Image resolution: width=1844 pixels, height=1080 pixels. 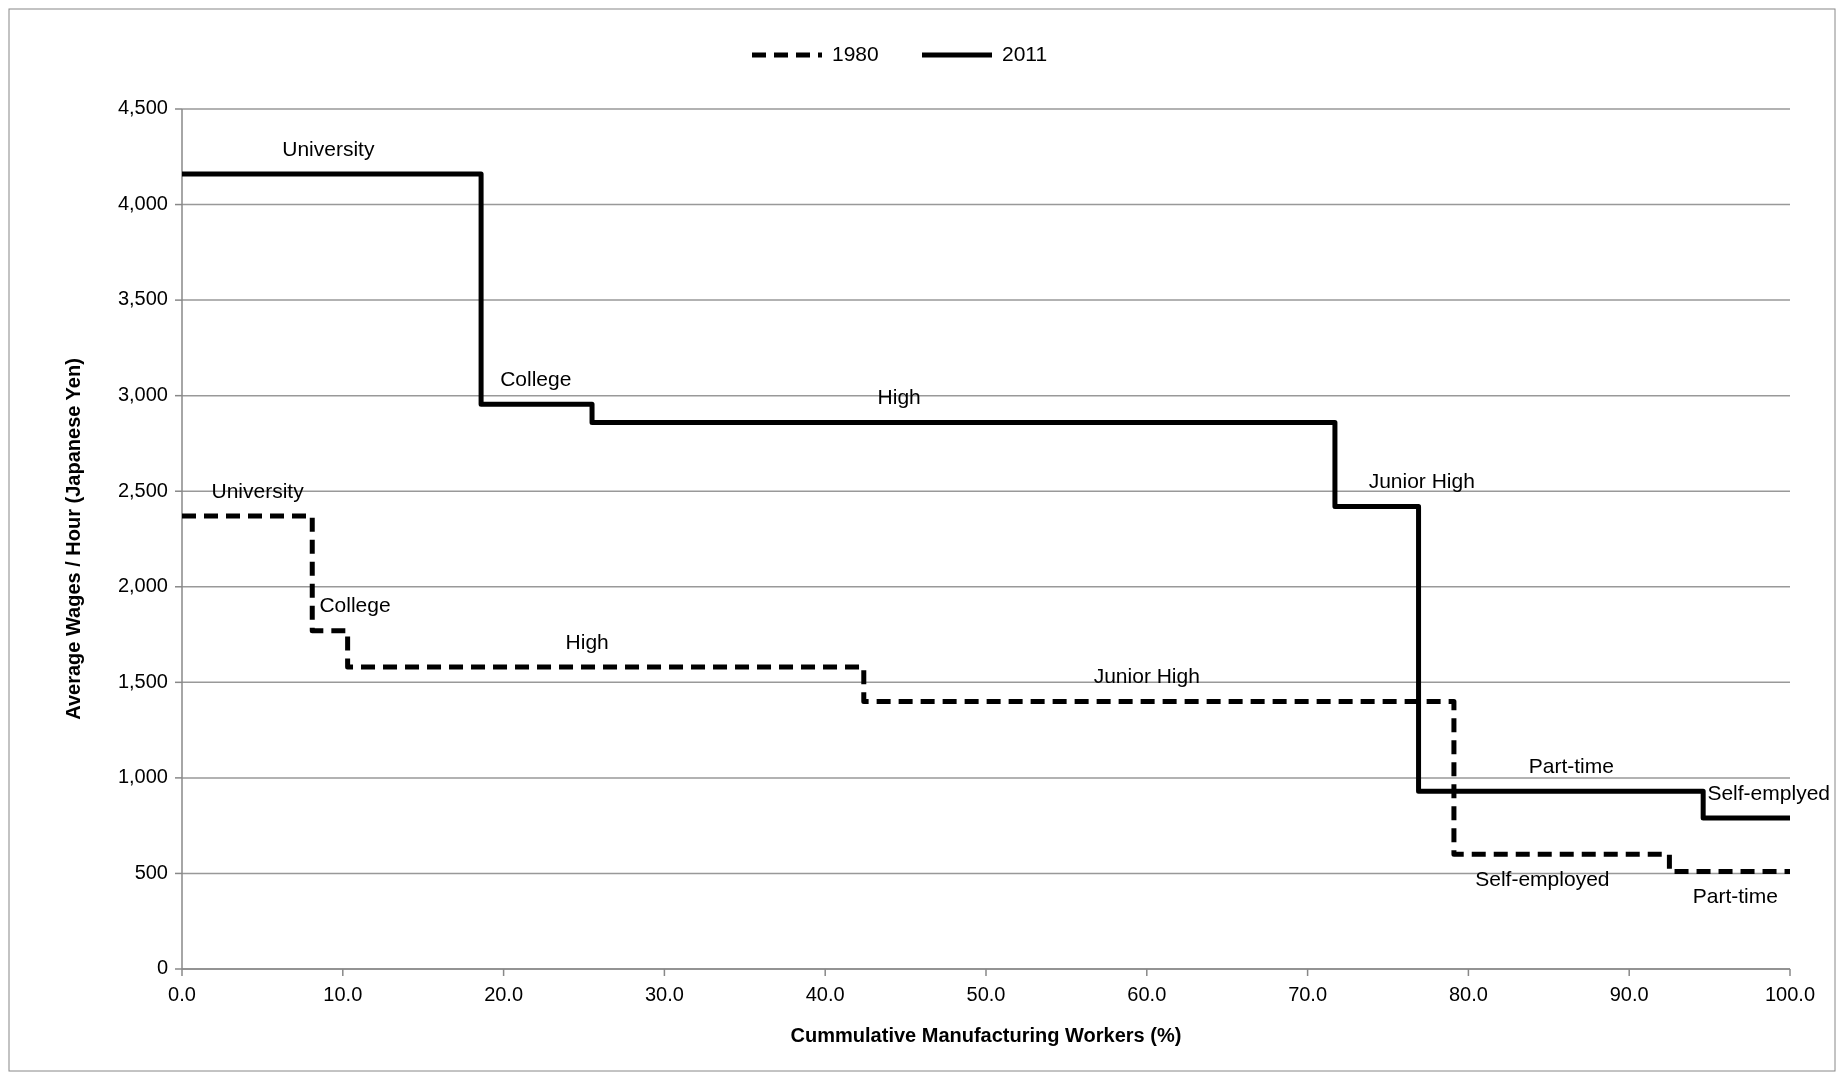 I want to click on x-tick-label: 60.0, so click(x=1147, y=994).